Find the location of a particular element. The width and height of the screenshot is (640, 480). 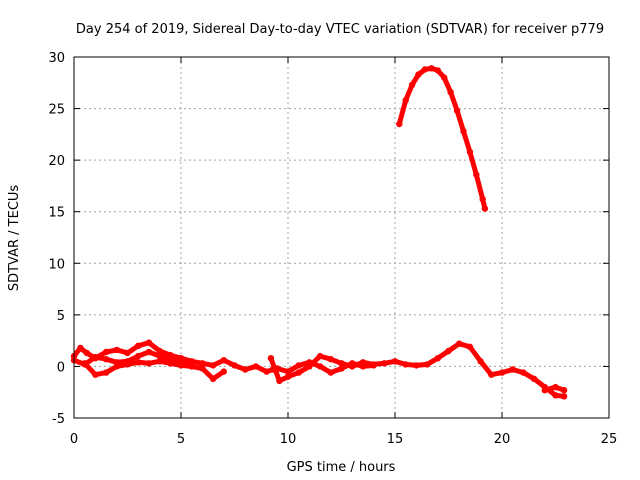

x-tick-label: 15 is located at coordinates (395, 439).